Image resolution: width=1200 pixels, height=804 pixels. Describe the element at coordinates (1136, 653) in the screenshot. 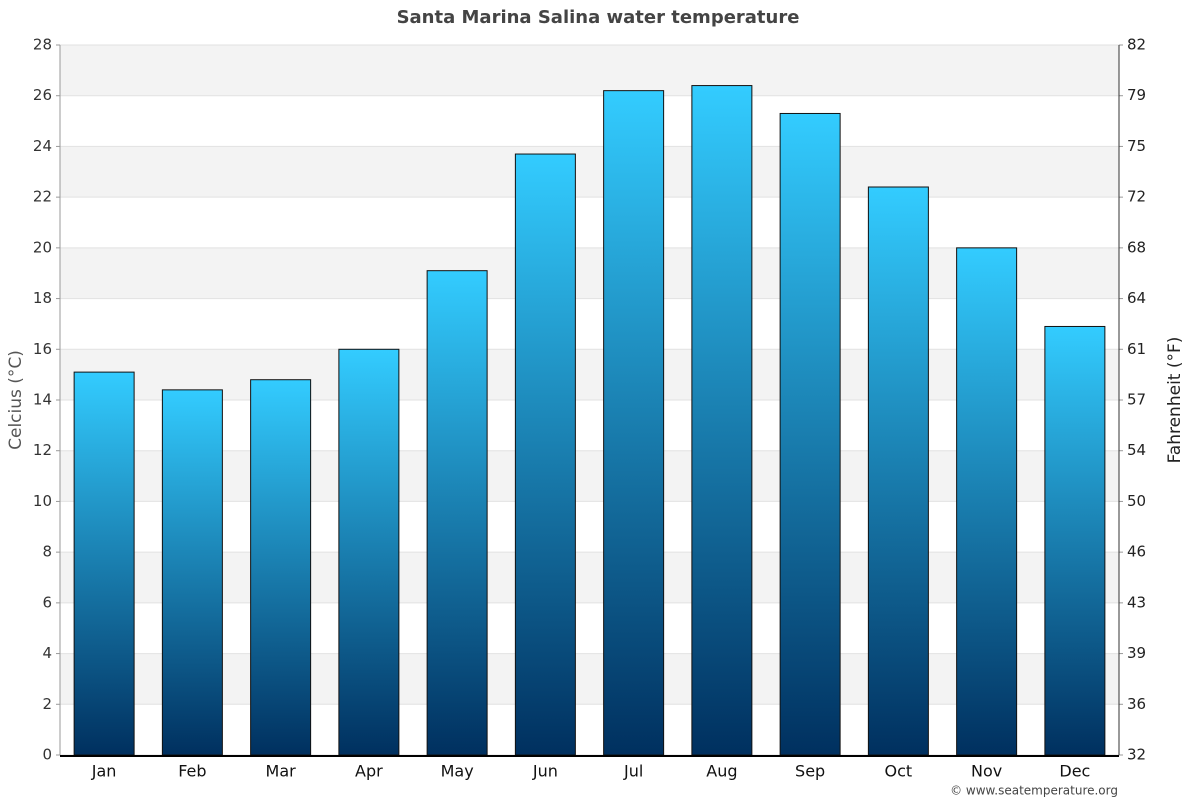

I see `y2-tick-label: 39` at that location.